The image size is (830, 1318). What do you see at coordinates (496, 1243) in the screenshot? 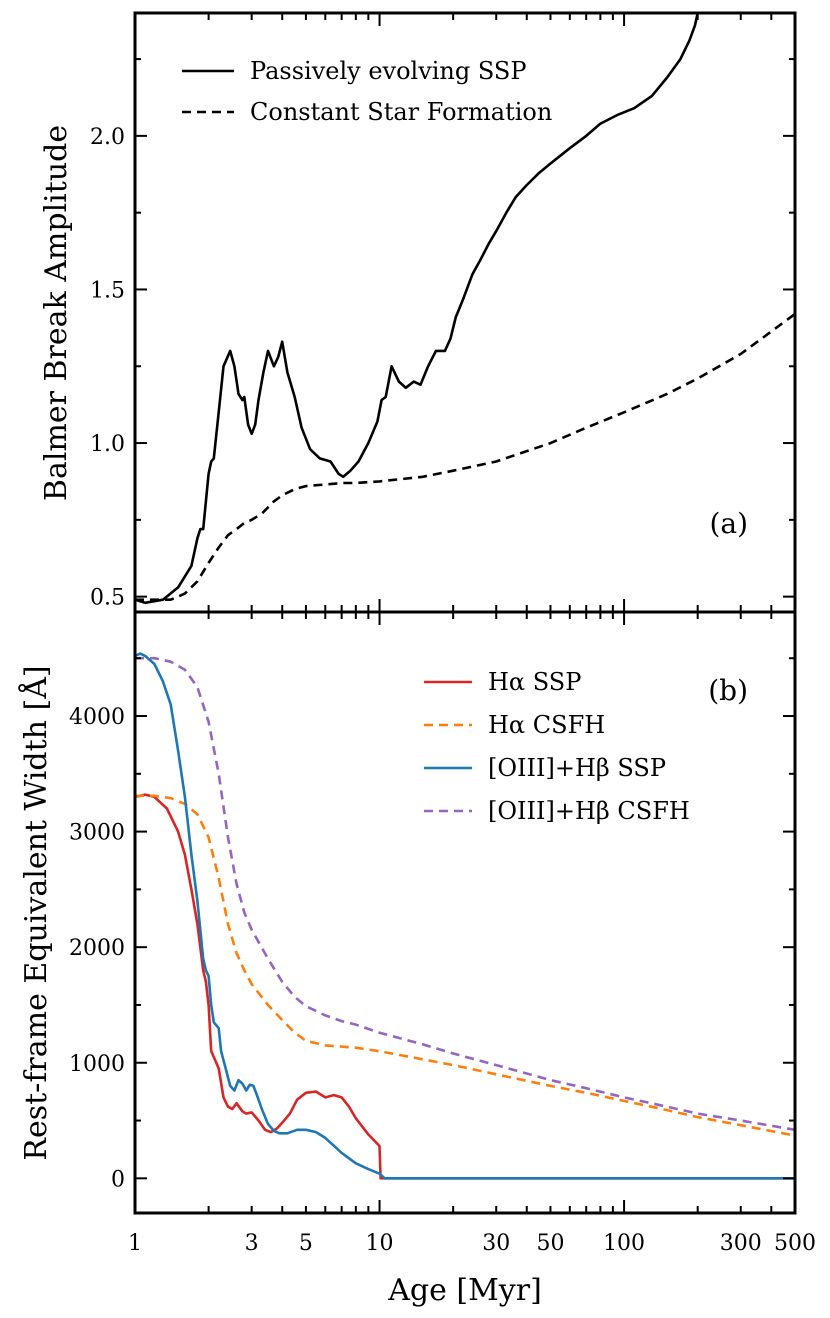
I see `xtick-label-4: 30` at bounding box center [496, 1243].